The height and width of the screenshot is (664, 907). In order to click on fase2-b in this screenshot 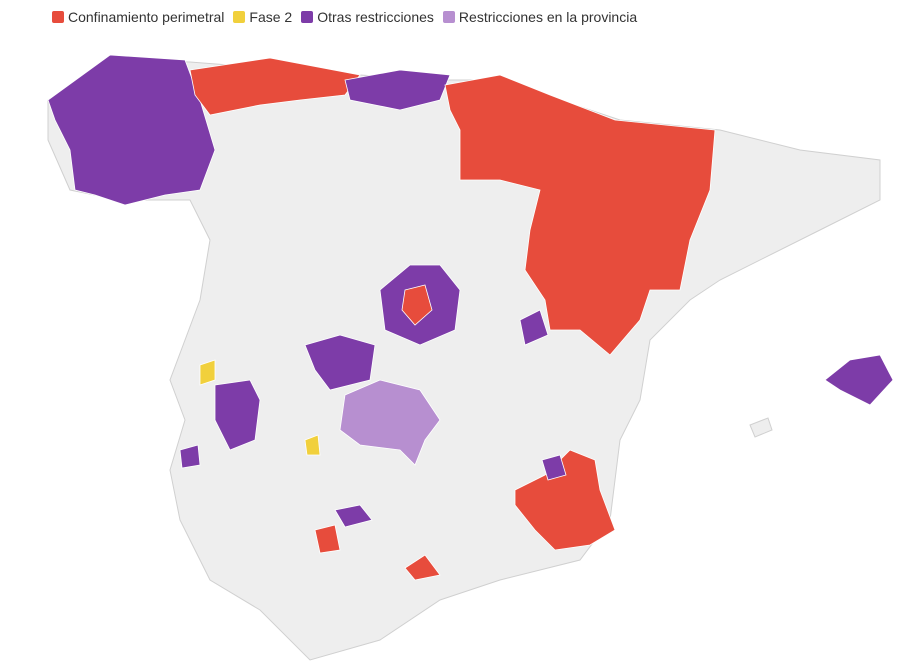, I will do `click(312, 445)`.